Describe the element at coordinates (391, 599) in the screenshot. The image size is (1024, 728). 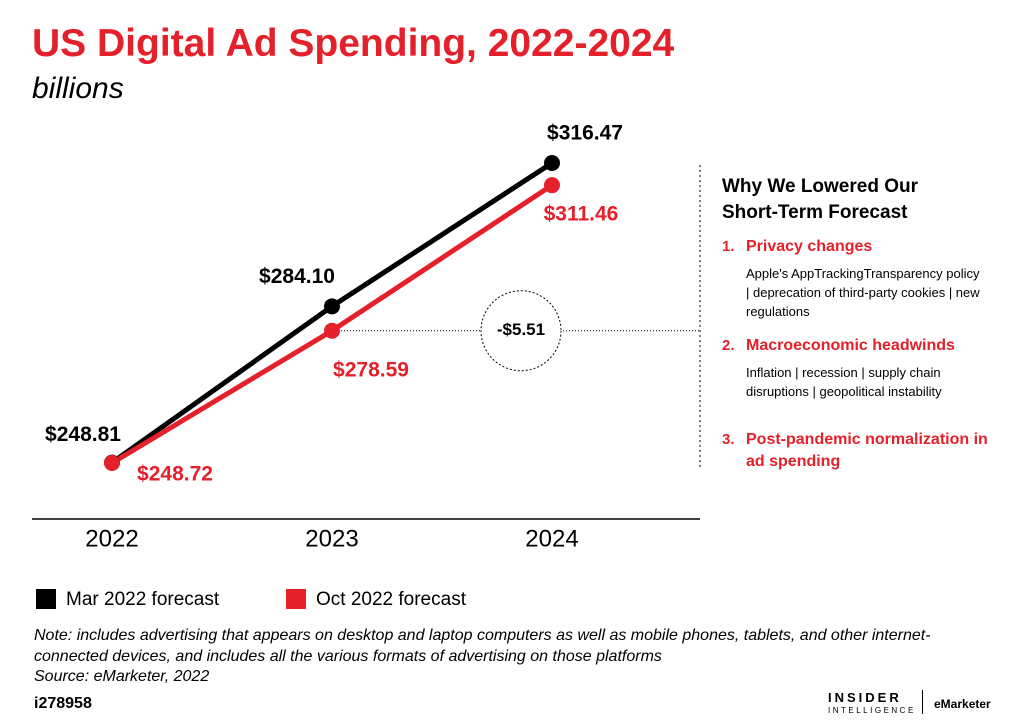
I see `legend-label: Oct 2022 forecast` at that location.